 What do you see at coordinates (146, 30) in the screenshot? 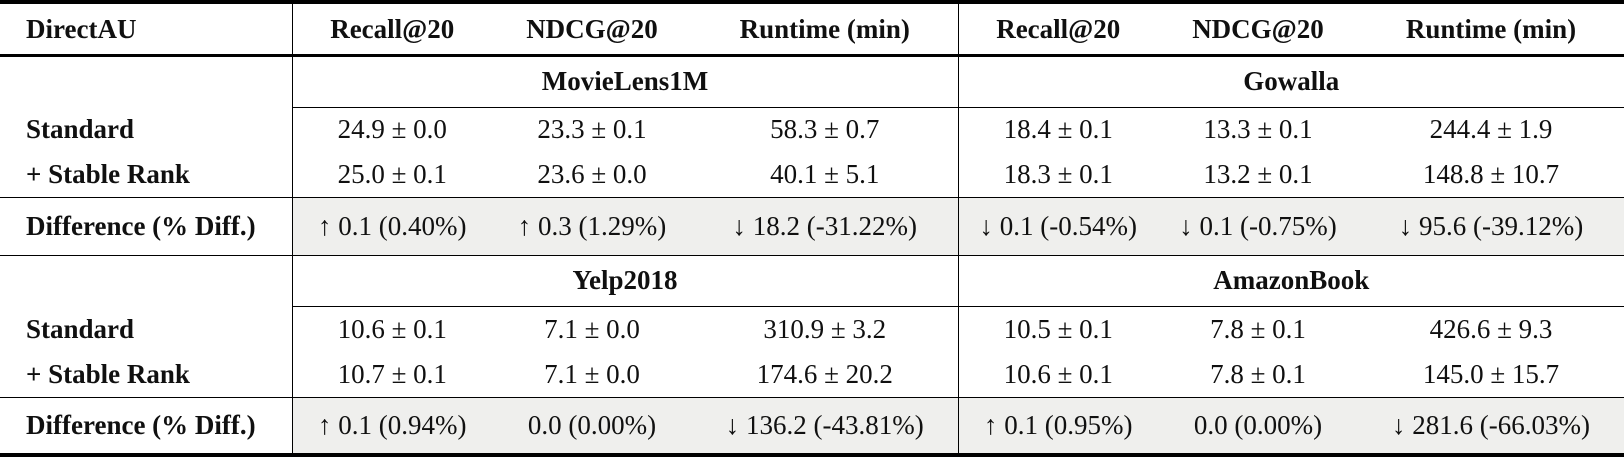
I see `table-corner-label: DirectAU` at bounding box center [146, 30].